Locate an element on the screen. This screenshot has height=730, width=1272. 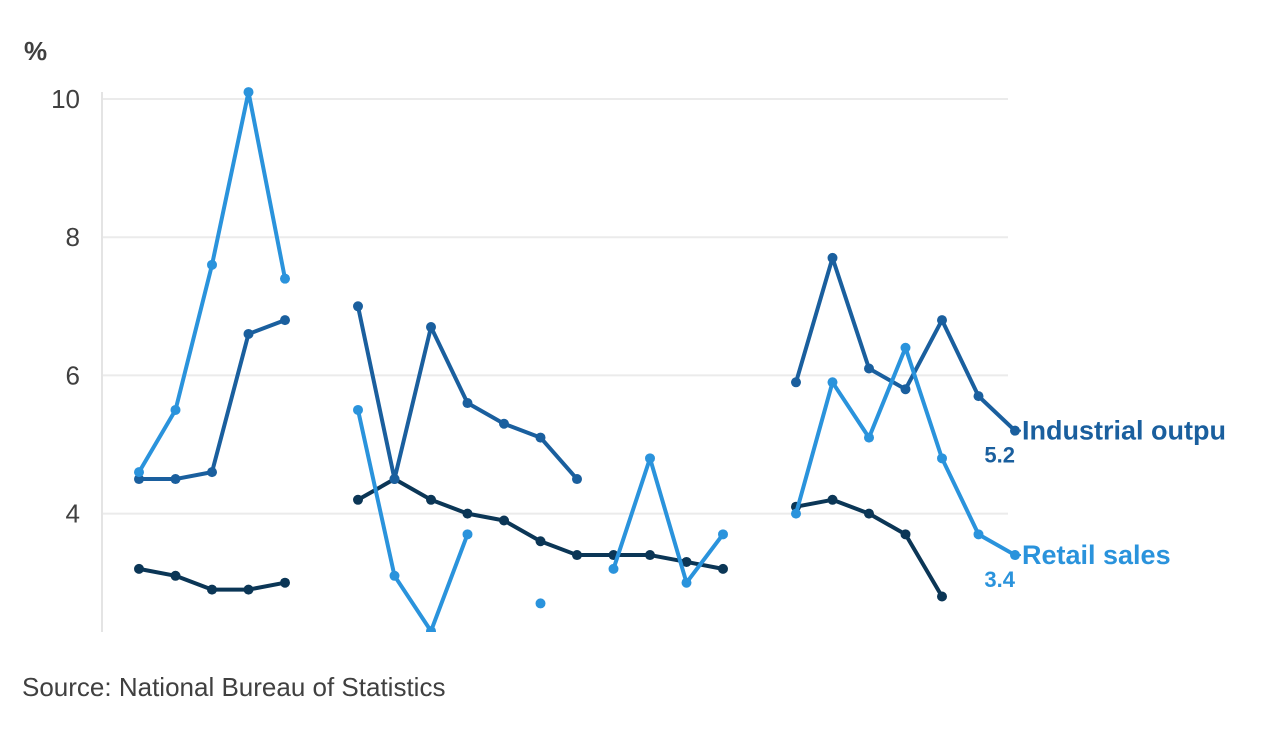
source-note: Source: National Bureau of Statistics is located at coordinates (233, 687).